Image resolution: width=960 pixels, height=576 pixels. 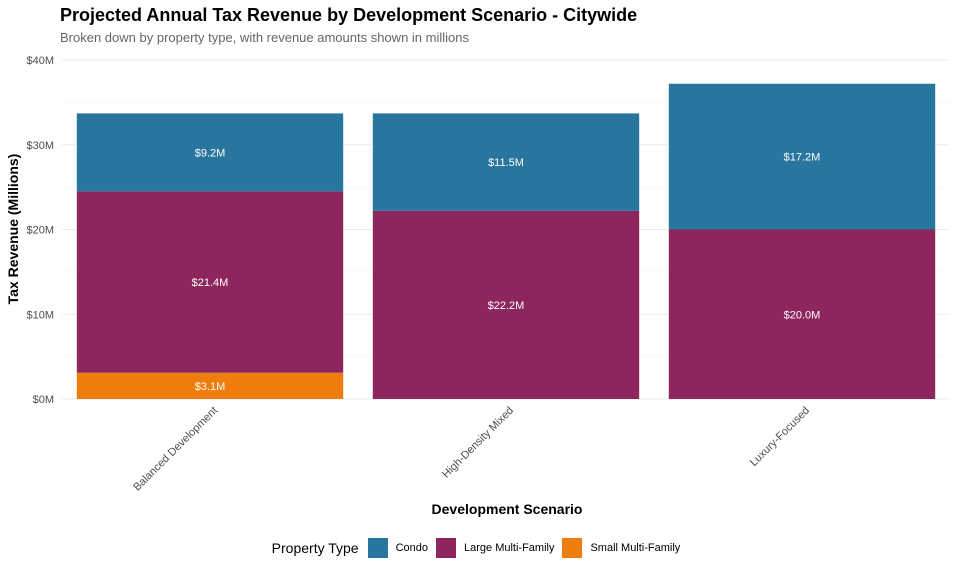 I want to click on legend-key-small-multi-family, so click(x=572, y=548).